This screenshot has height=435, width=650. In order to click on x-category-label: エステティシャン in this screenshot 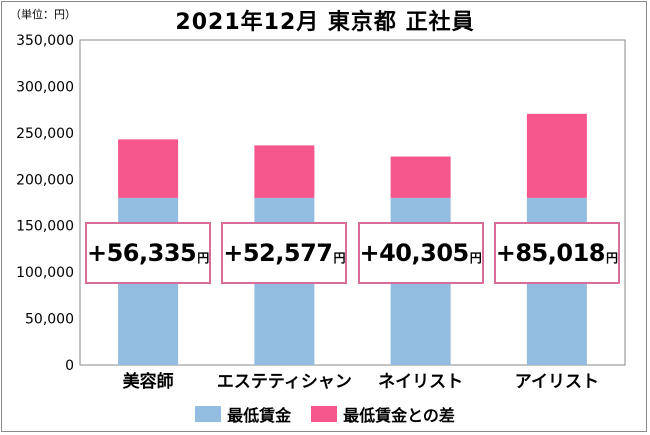, I will do `click(284, 382)`.